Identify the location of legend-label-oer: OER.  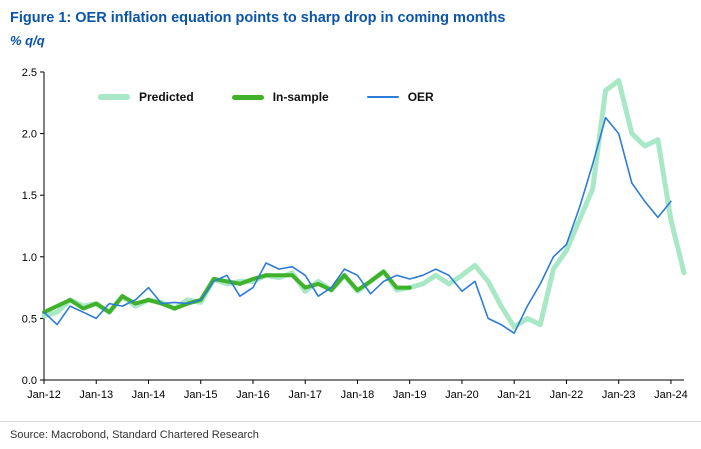
(420, 97).